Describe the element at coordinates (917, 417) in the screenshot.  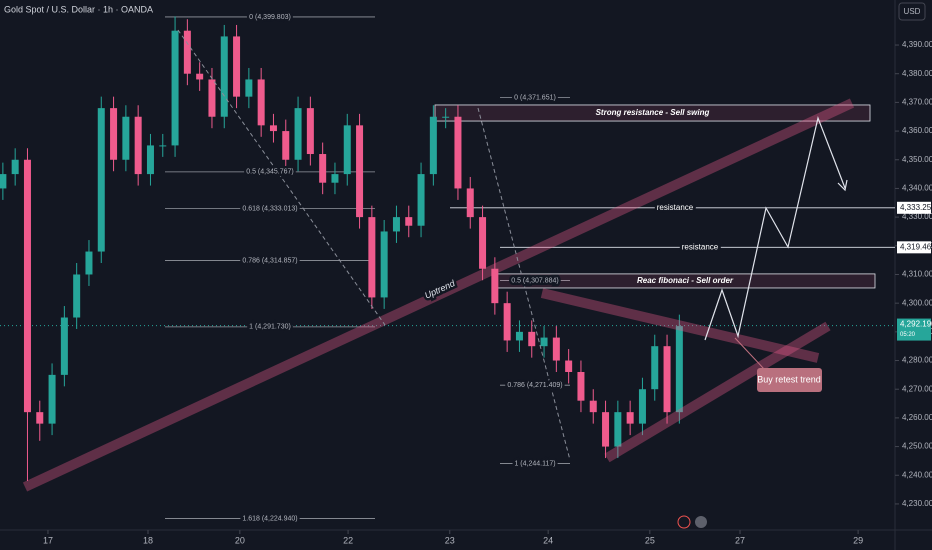
I see `y-tick-label: 4,260.000` at that location.